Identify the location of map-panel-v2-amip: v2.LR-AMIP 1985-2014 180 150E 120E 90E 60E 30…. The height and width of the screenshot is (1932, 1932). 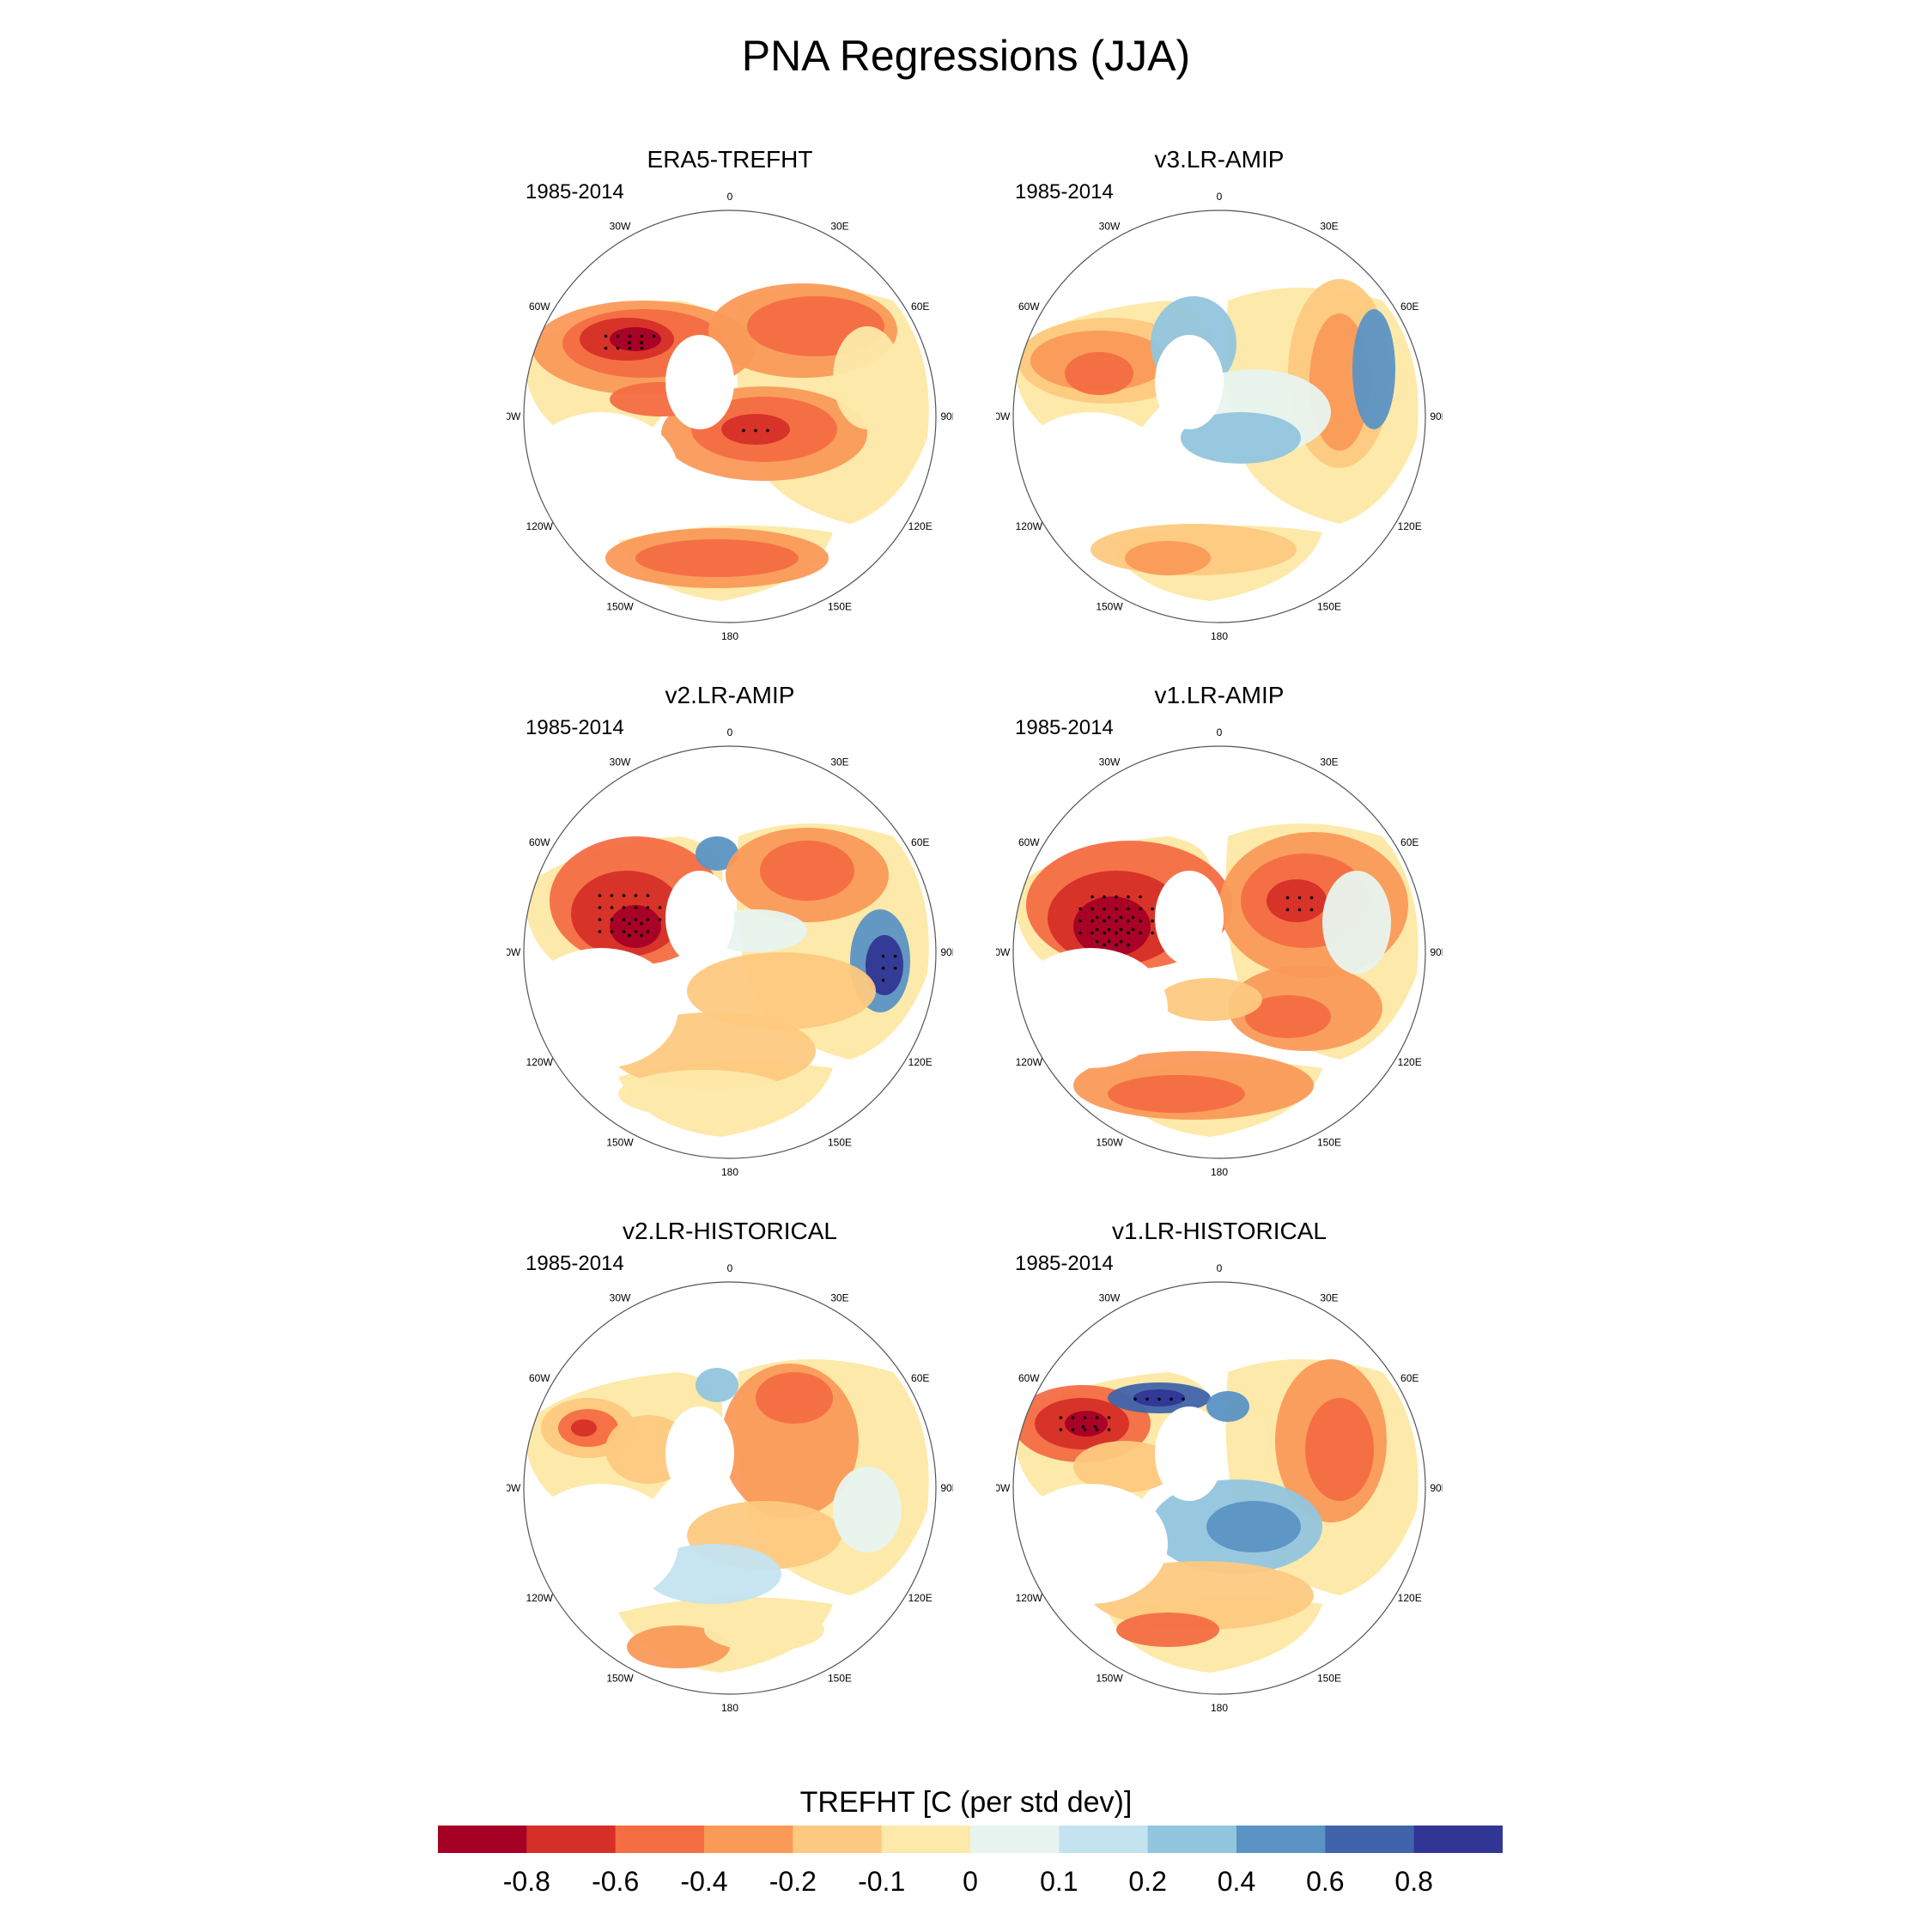
(730, 931).